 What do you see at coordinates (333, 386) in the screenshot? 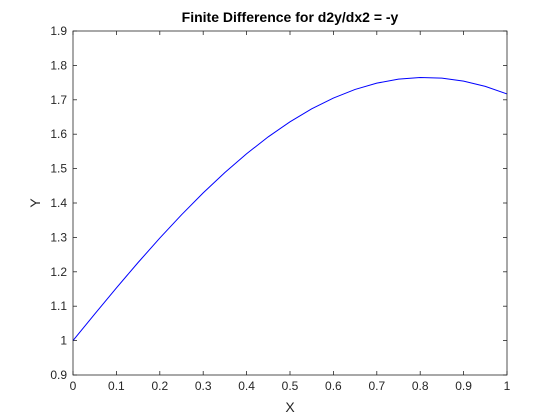
I see `x-tick-label: 0.6` at bounding box center [333, 386].